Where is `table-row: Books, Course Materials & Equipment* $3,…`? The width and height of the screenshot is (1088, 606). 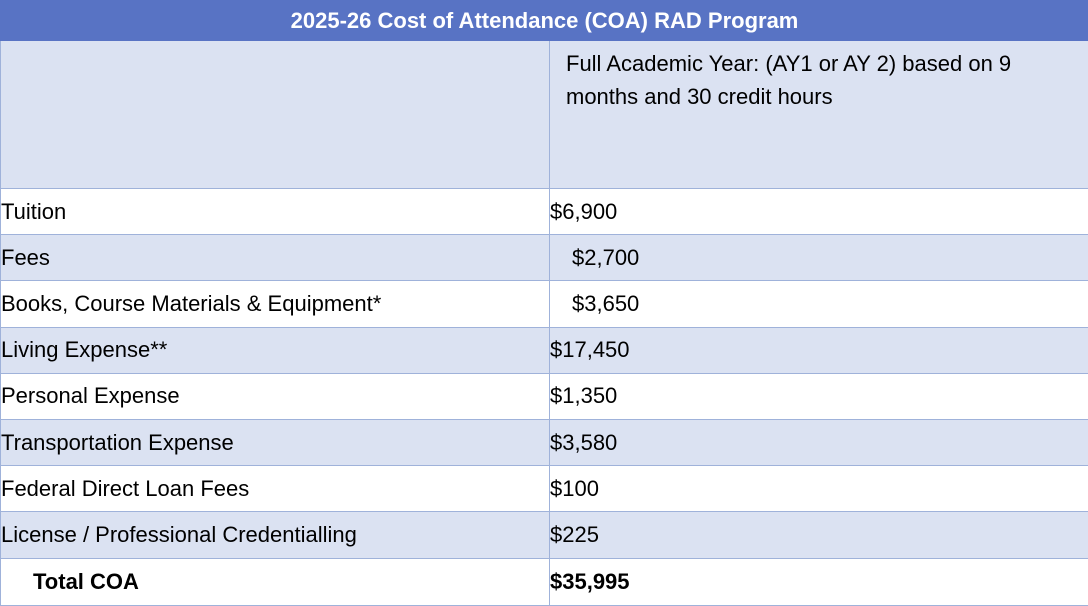 table-row: Books, Course Materials & Equipment* $3,… is located at coordinates (544, 304).